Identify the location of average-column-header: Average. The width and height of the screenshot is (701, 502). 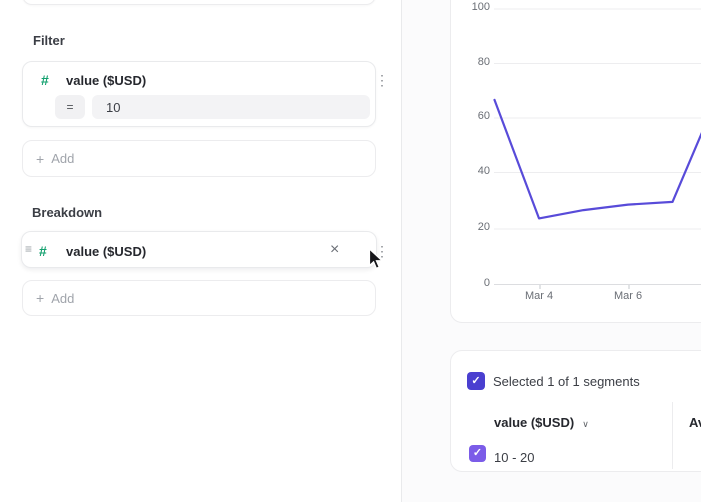
(695, 422).